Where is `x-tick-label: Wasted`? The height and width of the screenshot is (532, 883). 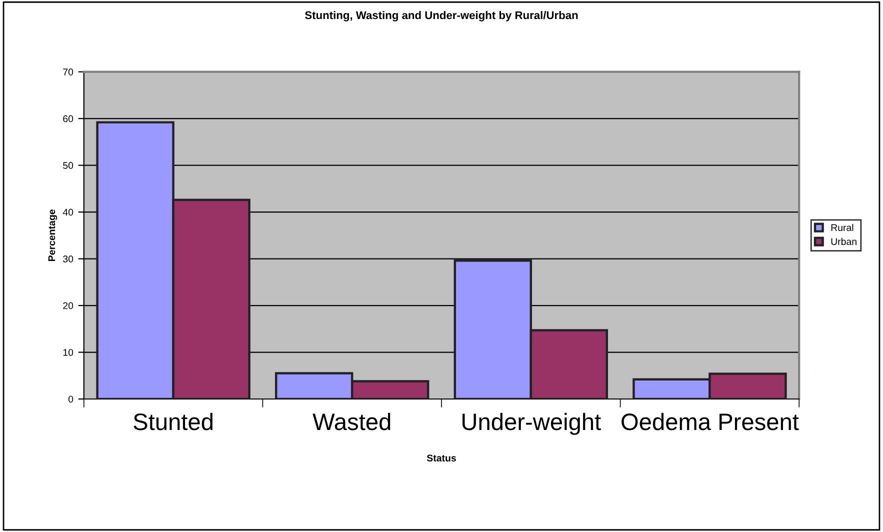
x-tick-label: Wasted is located at coordinates (351, 421).